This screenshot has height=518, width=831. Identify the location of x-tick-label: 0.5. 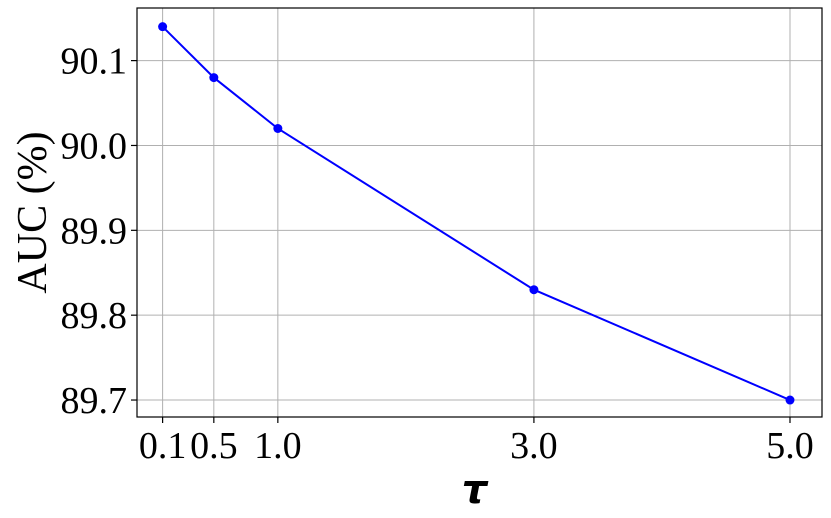
(214, 446).